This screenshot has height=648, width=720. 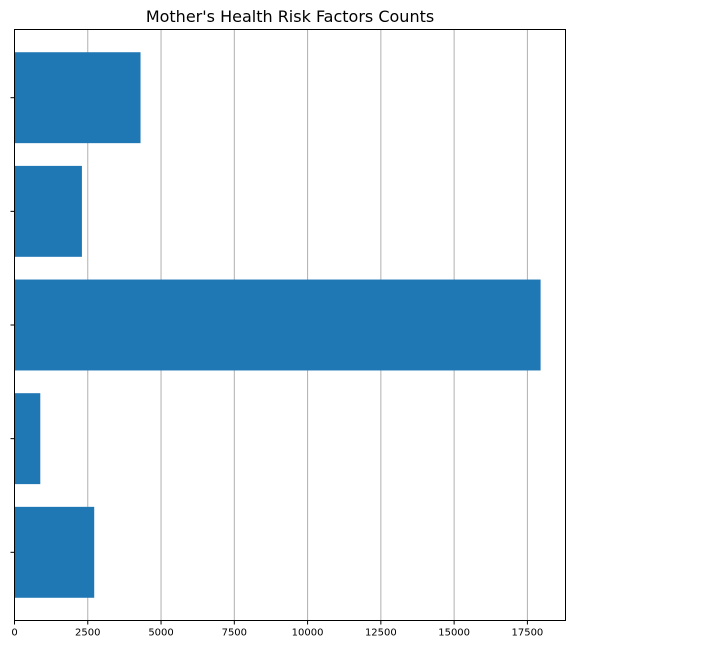 I want to click on x-tick-label: 17500, so click(x=527, y=633).